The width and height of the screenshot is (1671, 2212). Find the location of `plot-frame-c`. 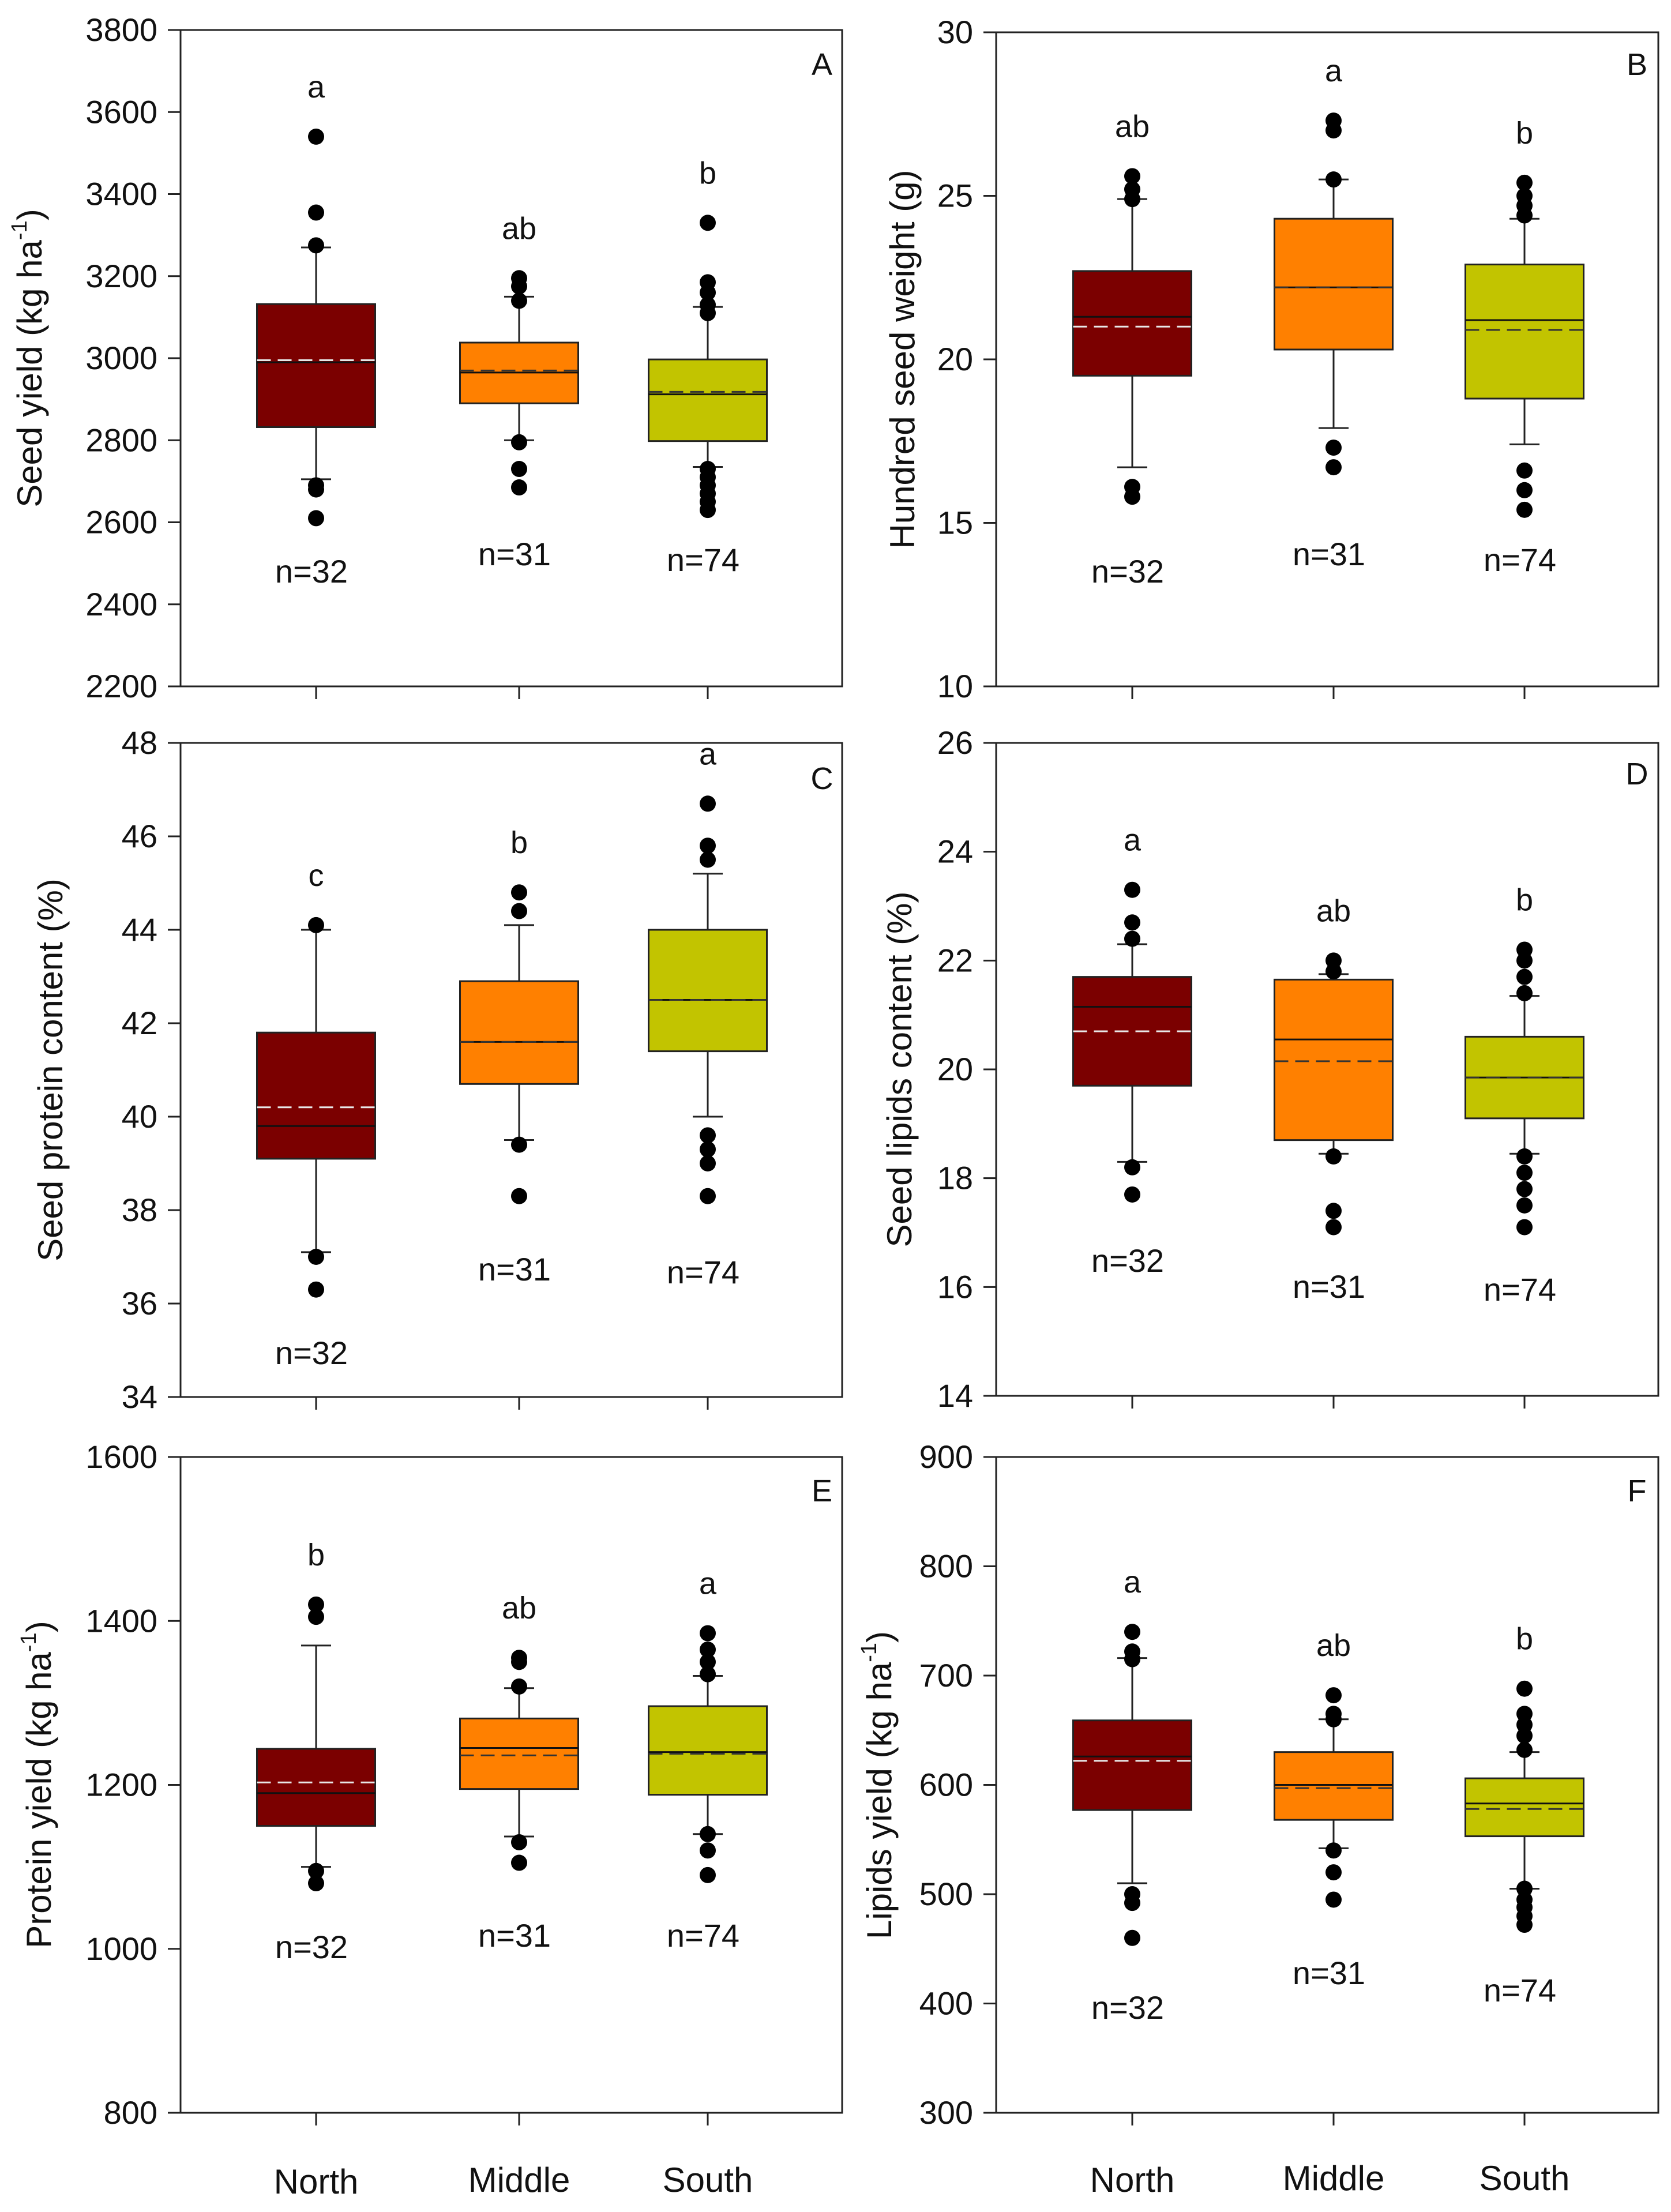

plot-frame-c is located at coordinates (511, 1070).